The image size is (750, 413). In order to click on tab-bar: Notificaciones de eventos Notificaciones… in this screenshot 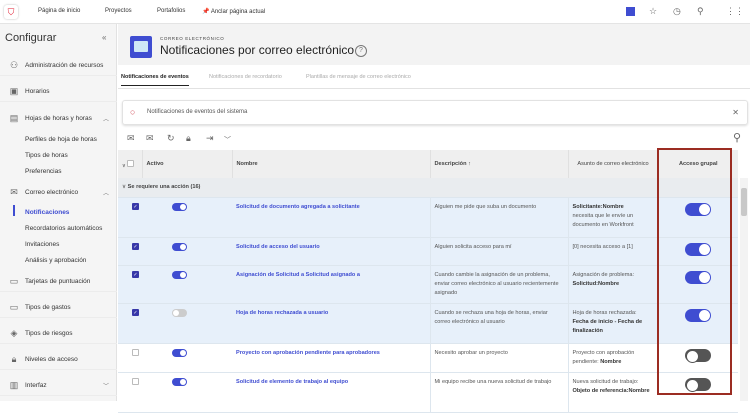, I will do `click(434, 78)`.